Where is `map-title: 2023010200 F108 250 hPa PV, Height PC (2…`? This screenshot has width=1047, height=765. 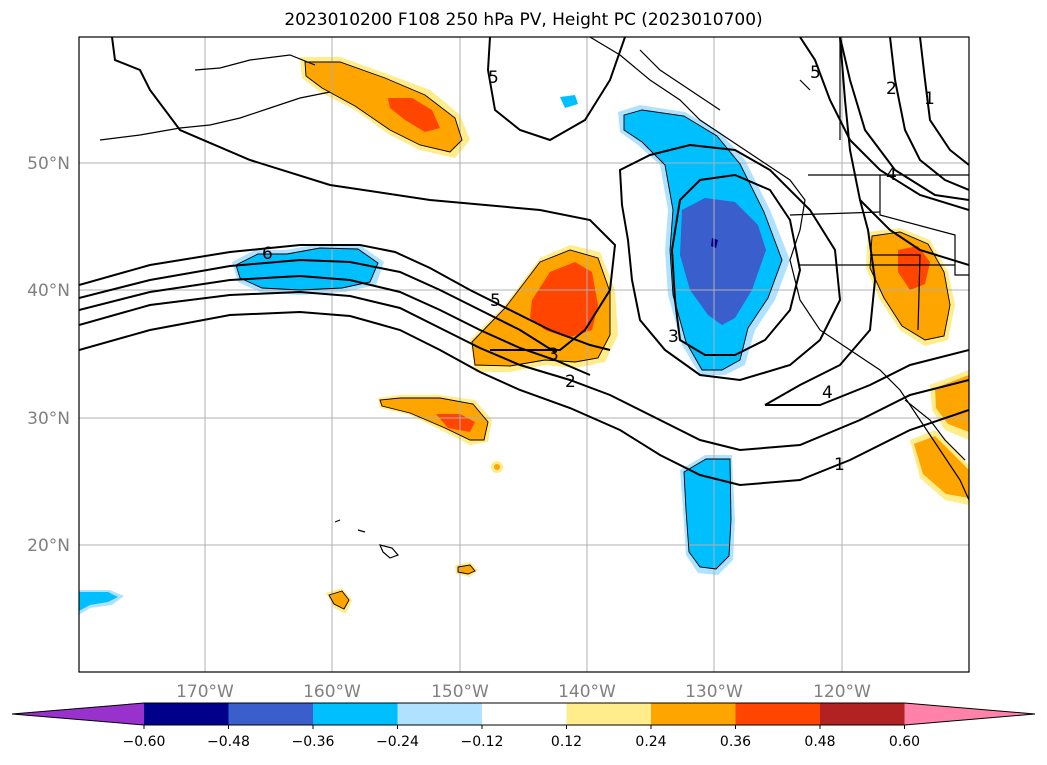
map-title: 2023010200 F108 250 hPa PV, Height PC (2… is located at coordinates (523, 20).